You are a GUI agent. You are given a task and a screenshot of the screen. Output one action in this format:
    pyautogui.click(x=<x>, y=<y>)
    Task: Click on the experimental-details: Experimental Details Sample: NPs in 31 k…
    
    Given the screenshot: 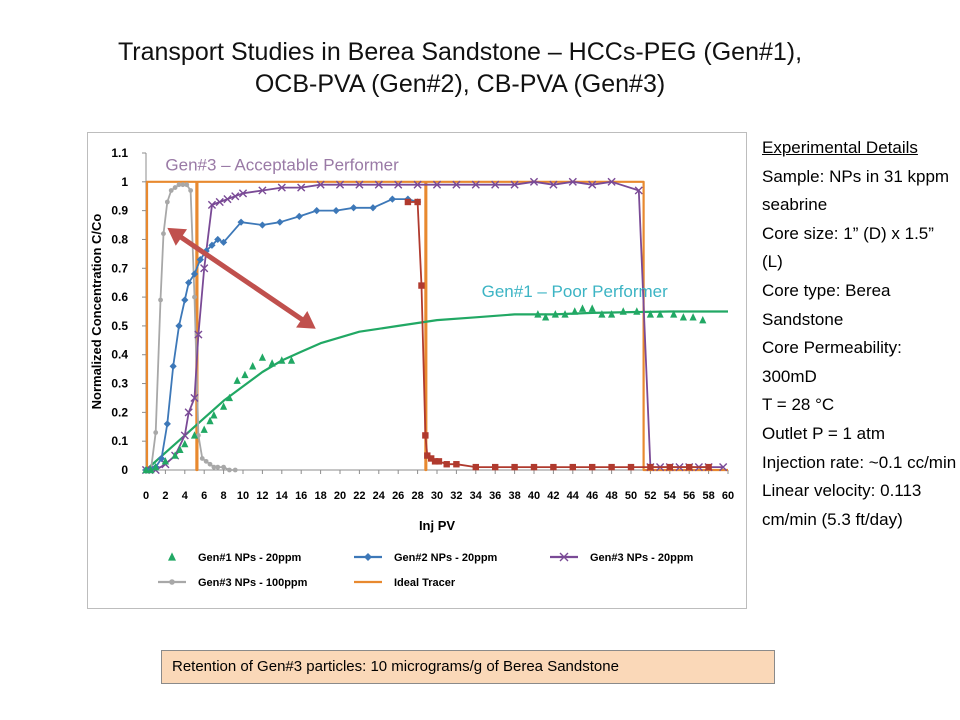 What is the action you would take?
    pyautogui.click(x=860, y=334)
    